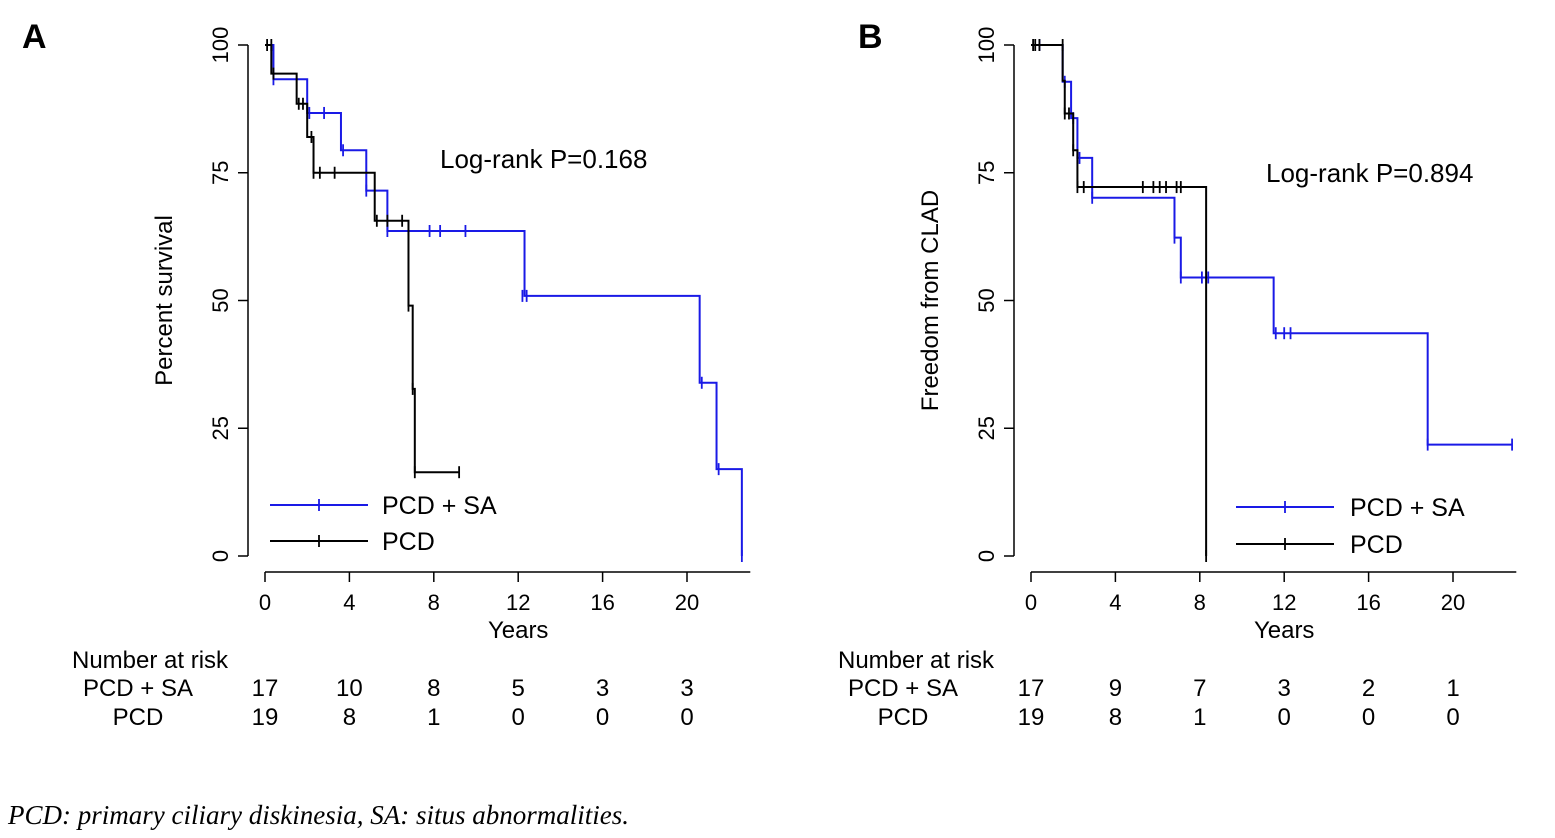 This screenshot has height=838, width=1555. Describe the element at coordinates (1115, 688) in the screenshot. I see `risk-value: 9` at that location.